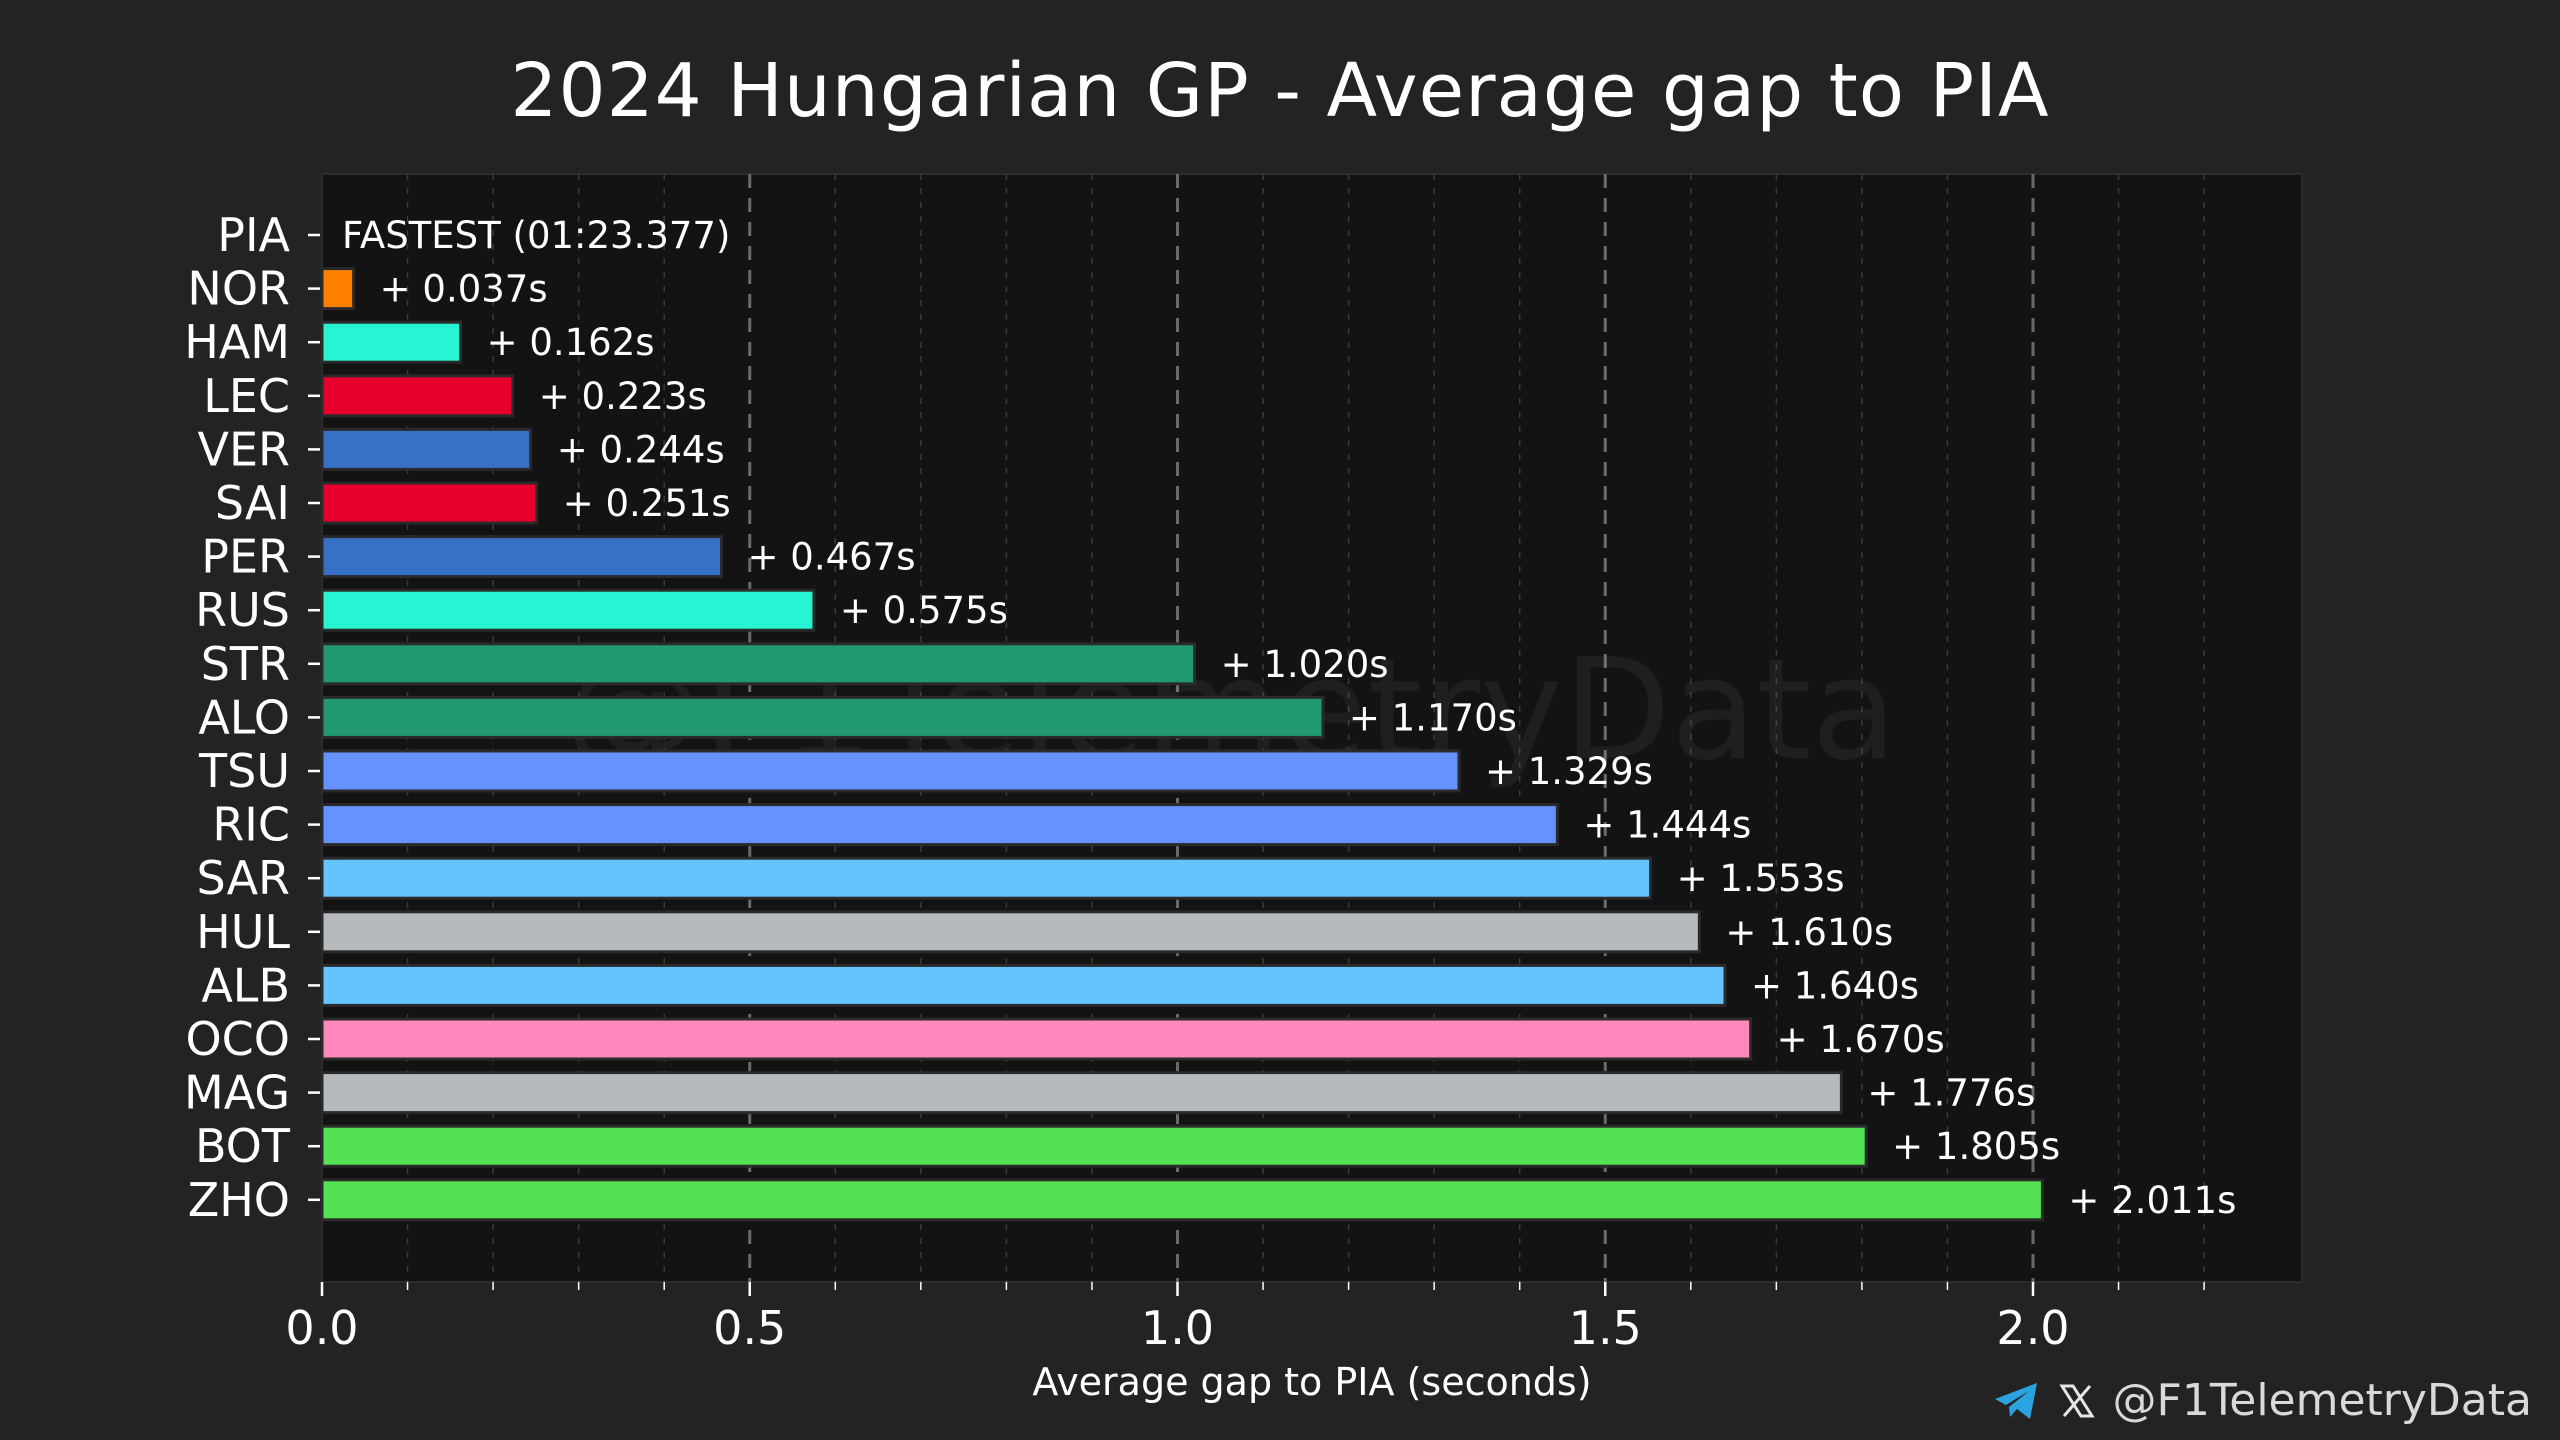 The width and height of the screenshot is (2560, 1440). What do you see at coordinates (1177, 1328) in the screenshot?
I see `x-tick-label: 1.0` at bounding box center [1177, 1328].